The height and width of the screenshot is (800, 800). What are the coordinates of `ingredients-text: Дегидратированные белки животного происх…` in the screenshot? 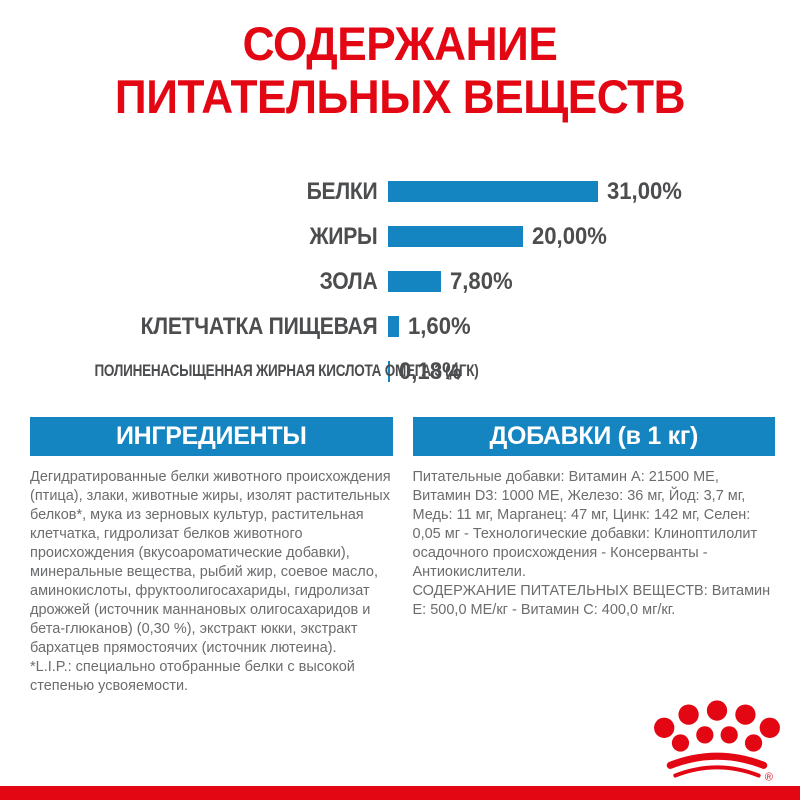 It's located at (211, 582).